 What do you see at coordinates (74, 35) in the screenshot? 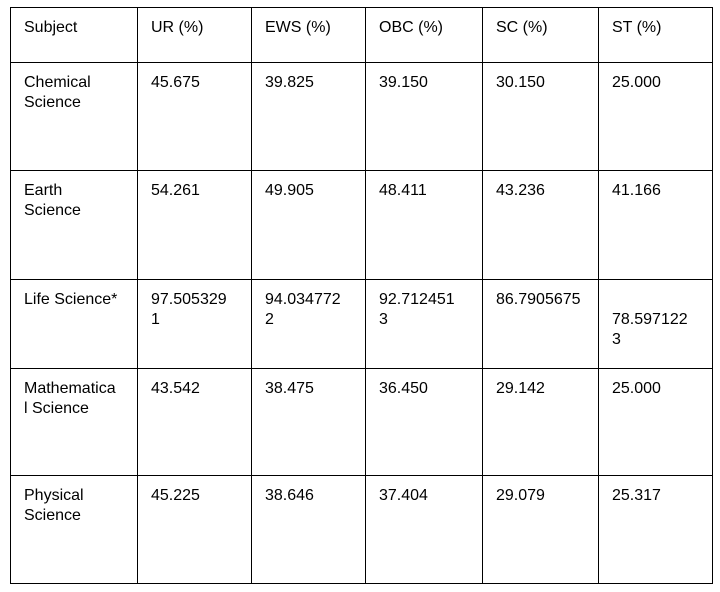
I see `header-subject: Subject` at bounding box center [74, 35].